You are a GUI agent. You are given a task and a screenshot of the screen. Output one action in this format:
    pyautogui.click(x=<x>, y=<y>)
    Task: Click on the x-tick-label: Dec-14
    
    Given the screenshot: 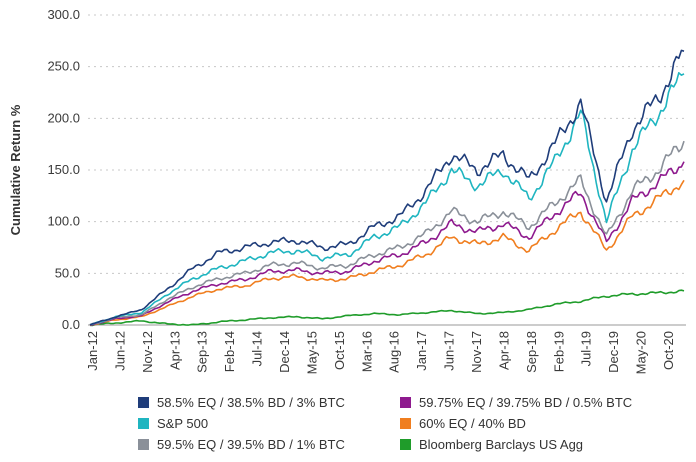 What is the action you would take?
    pyautogui.click(x=284, y=352)
    